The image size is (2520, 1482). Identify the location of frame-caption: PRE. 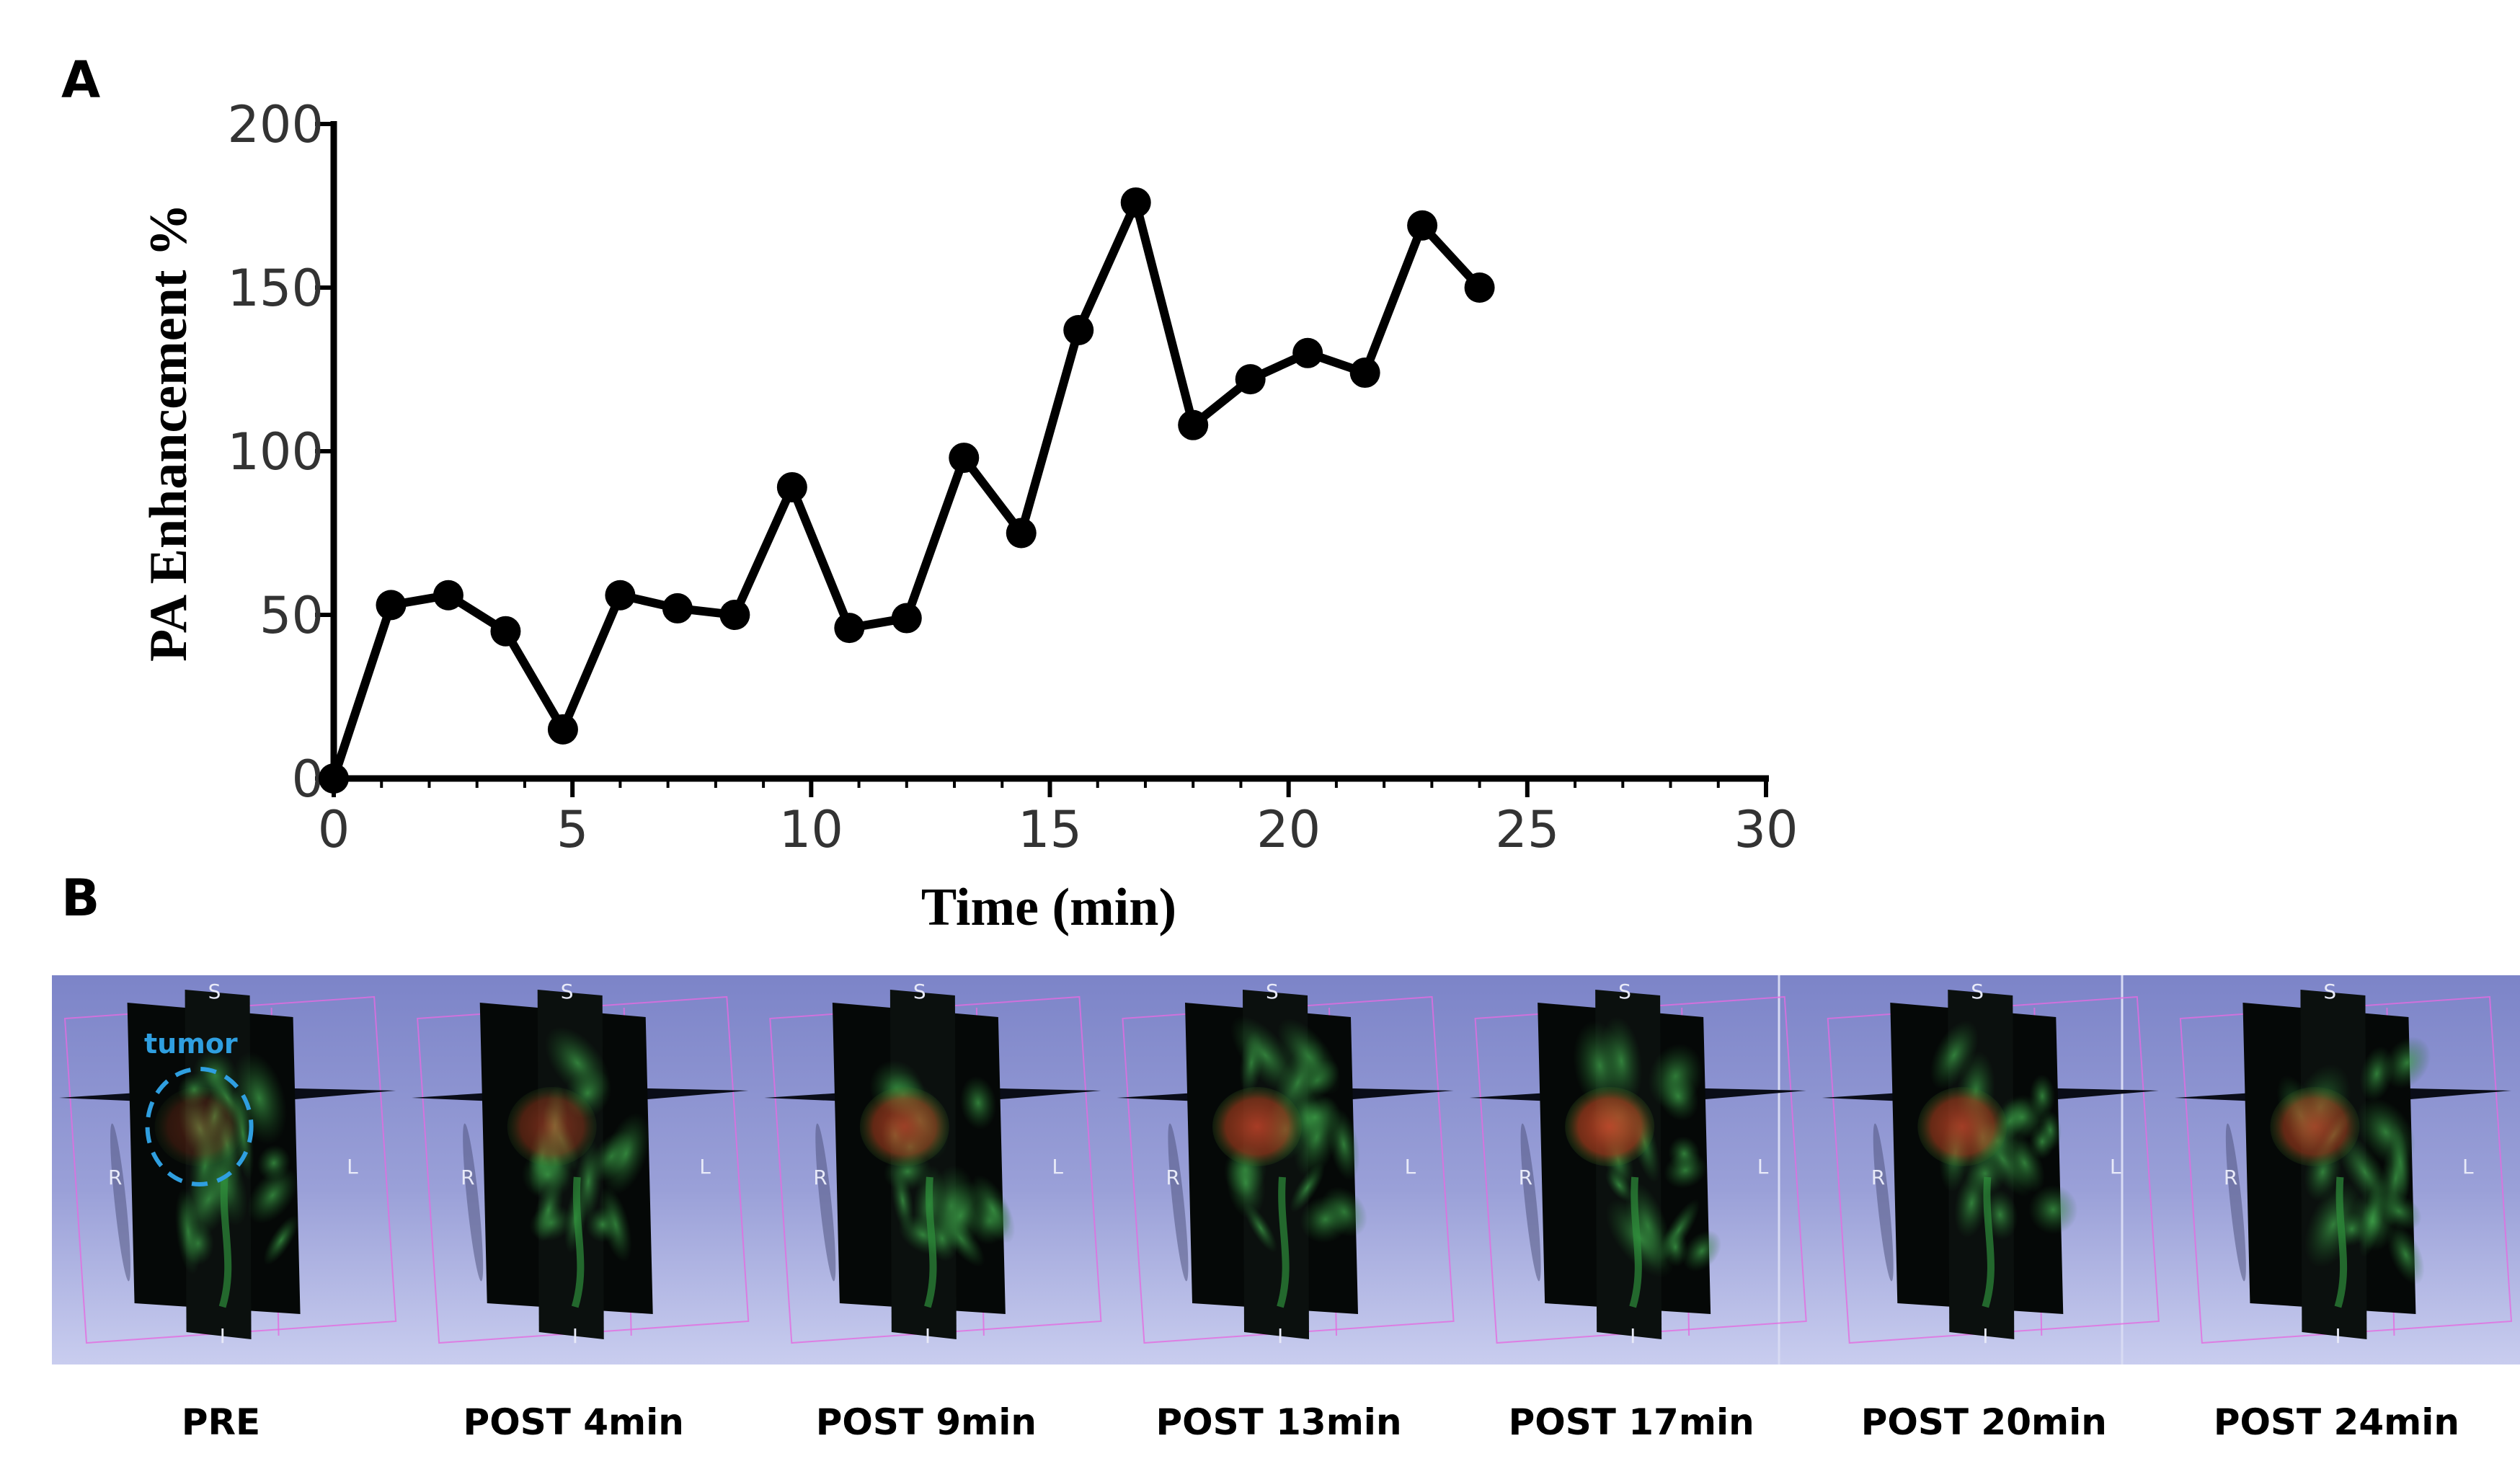
(221, 1422).